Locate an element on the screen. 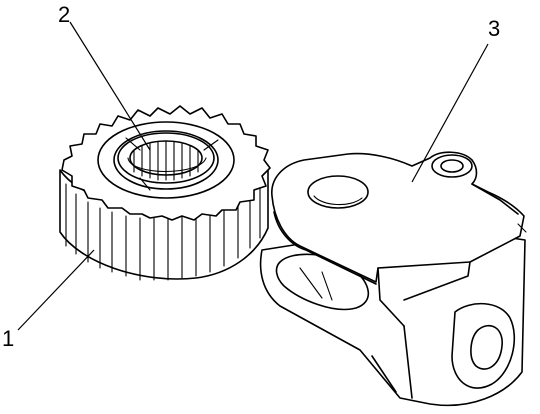 This screenshot has height=414, width=540. callout-1-leader is located at coordinates (56, 290).